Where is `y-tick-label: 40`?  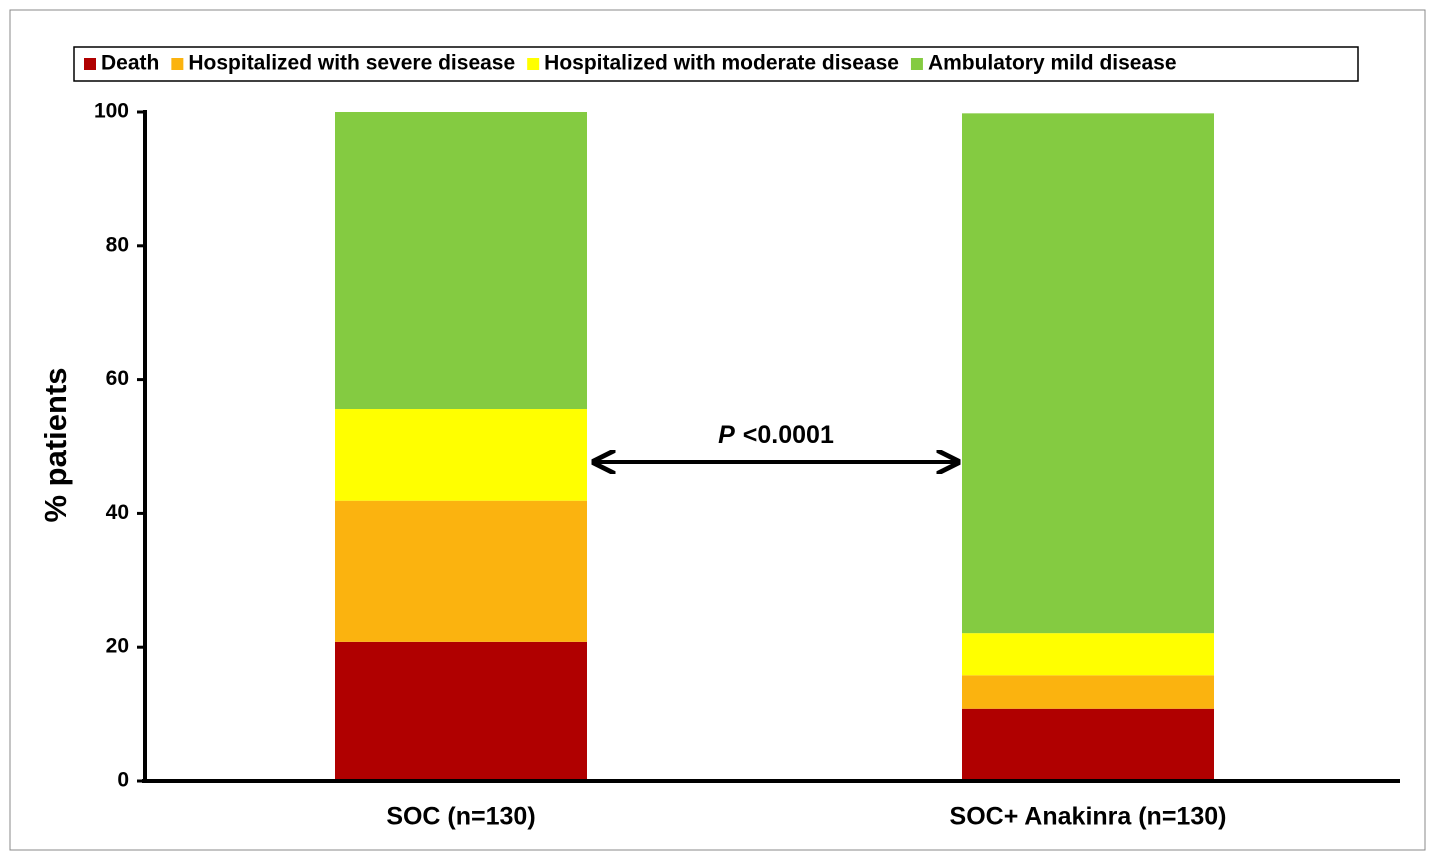
y-tick-label: 40 is located at coordinates (117, 512).